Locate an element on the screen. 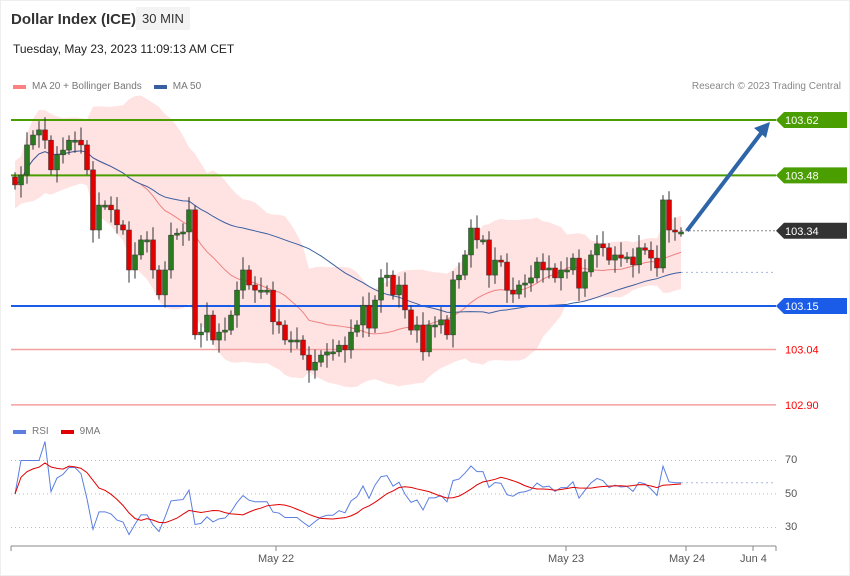  x-tick: Jun 4 is located at coordinates (753, 559).